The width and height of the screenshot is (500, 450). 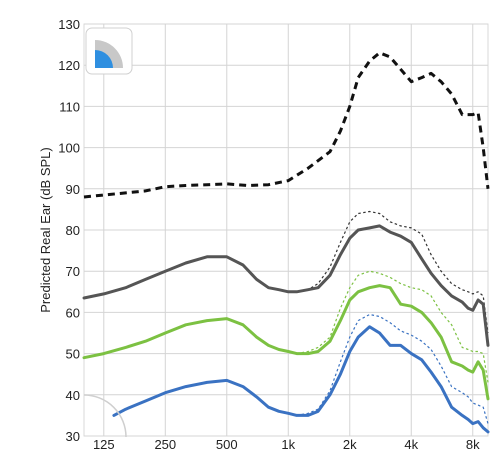 What do you see at coordinates (73, 230) in the screenshot?
I see `y-tick-label: 80` at bounding box center [73, 230].